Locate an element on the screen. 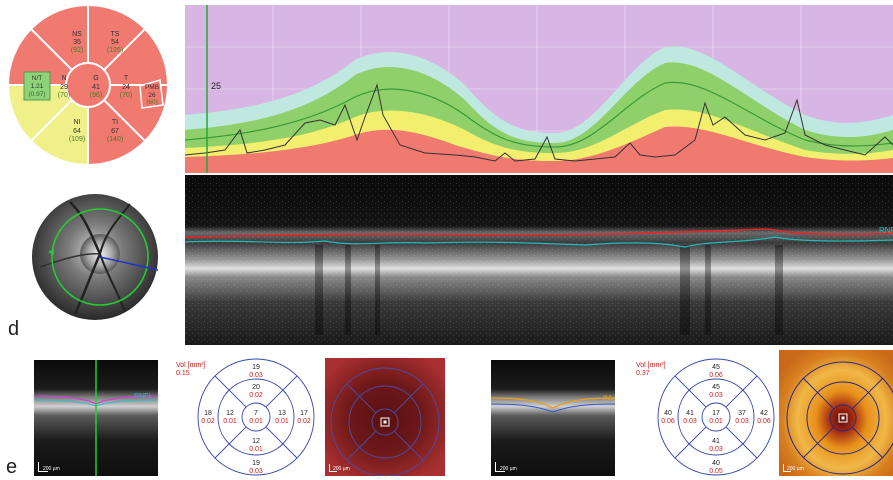 The width and height of the screenshot is (893, 480). nt-value: 1.21 is located at coordinates (37, 86).